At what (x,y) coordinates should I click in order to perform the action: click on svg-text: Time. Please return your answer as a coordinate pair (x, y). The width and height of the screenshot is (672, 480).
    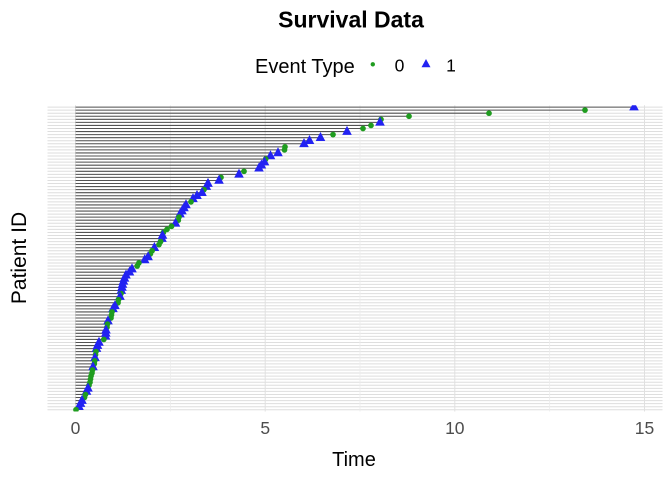
    Looking at the image, I should click on (354, 460).